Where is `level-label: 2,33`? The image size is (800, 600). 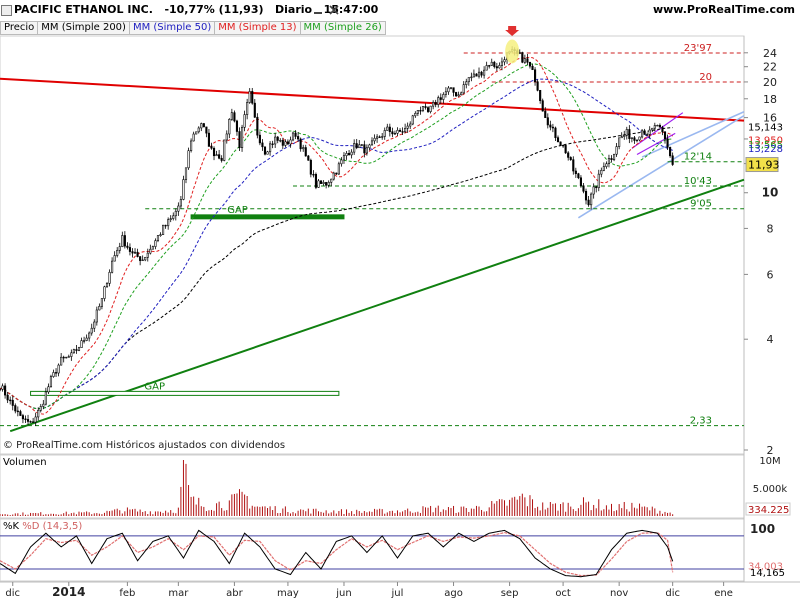 level-label: 2,33 is located at coordinates (701, 421).